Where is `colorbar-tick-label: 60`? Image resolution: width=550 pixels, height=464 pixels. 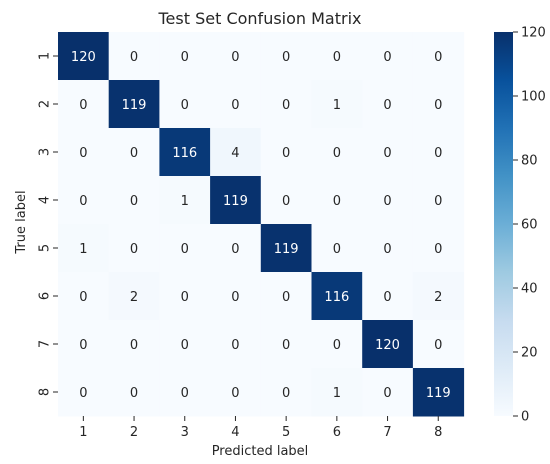
colorbar-tick-label: 60 is located at coordinates (529, 225).